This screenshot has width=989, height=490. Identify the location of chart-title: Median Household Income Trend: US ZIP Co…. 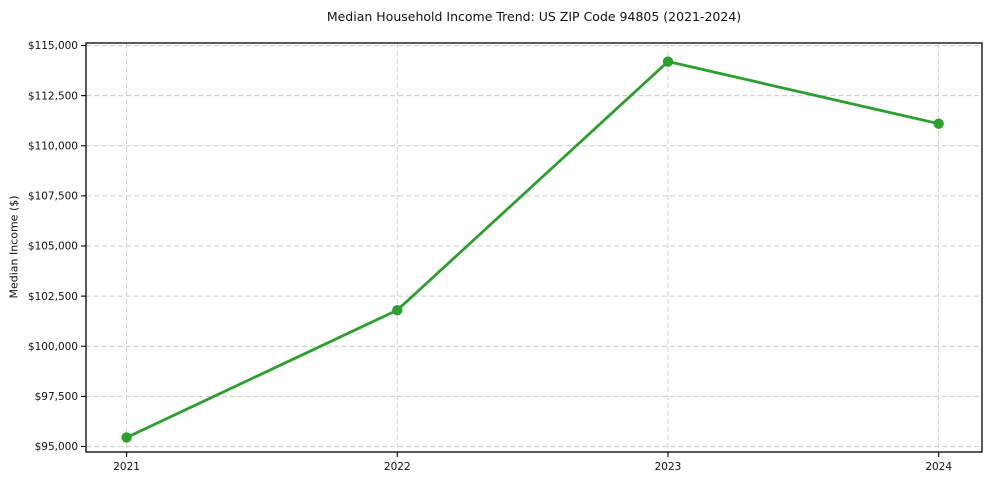
(534, 16).